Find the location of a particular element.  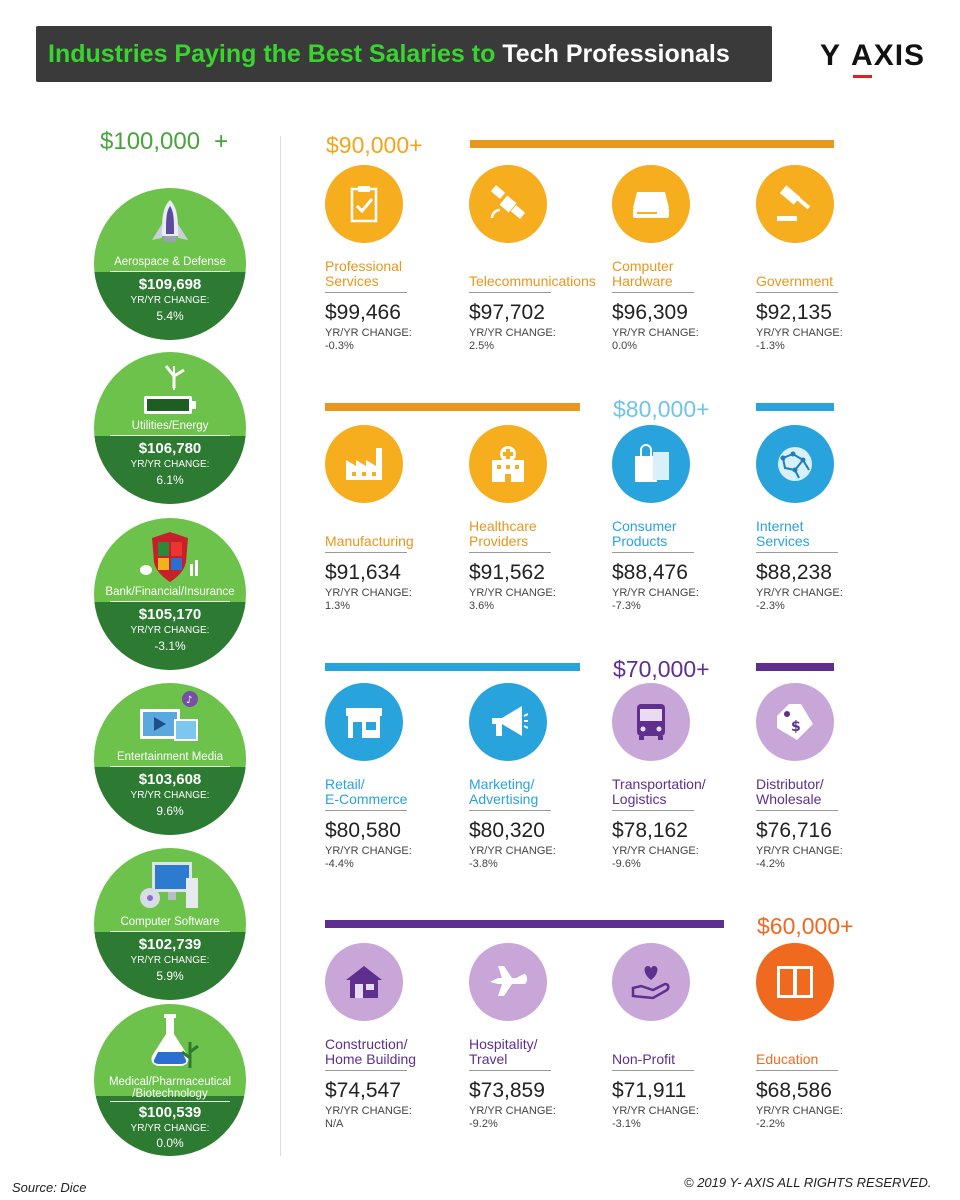

megaphone-icon is located at coordinates (510, 721).